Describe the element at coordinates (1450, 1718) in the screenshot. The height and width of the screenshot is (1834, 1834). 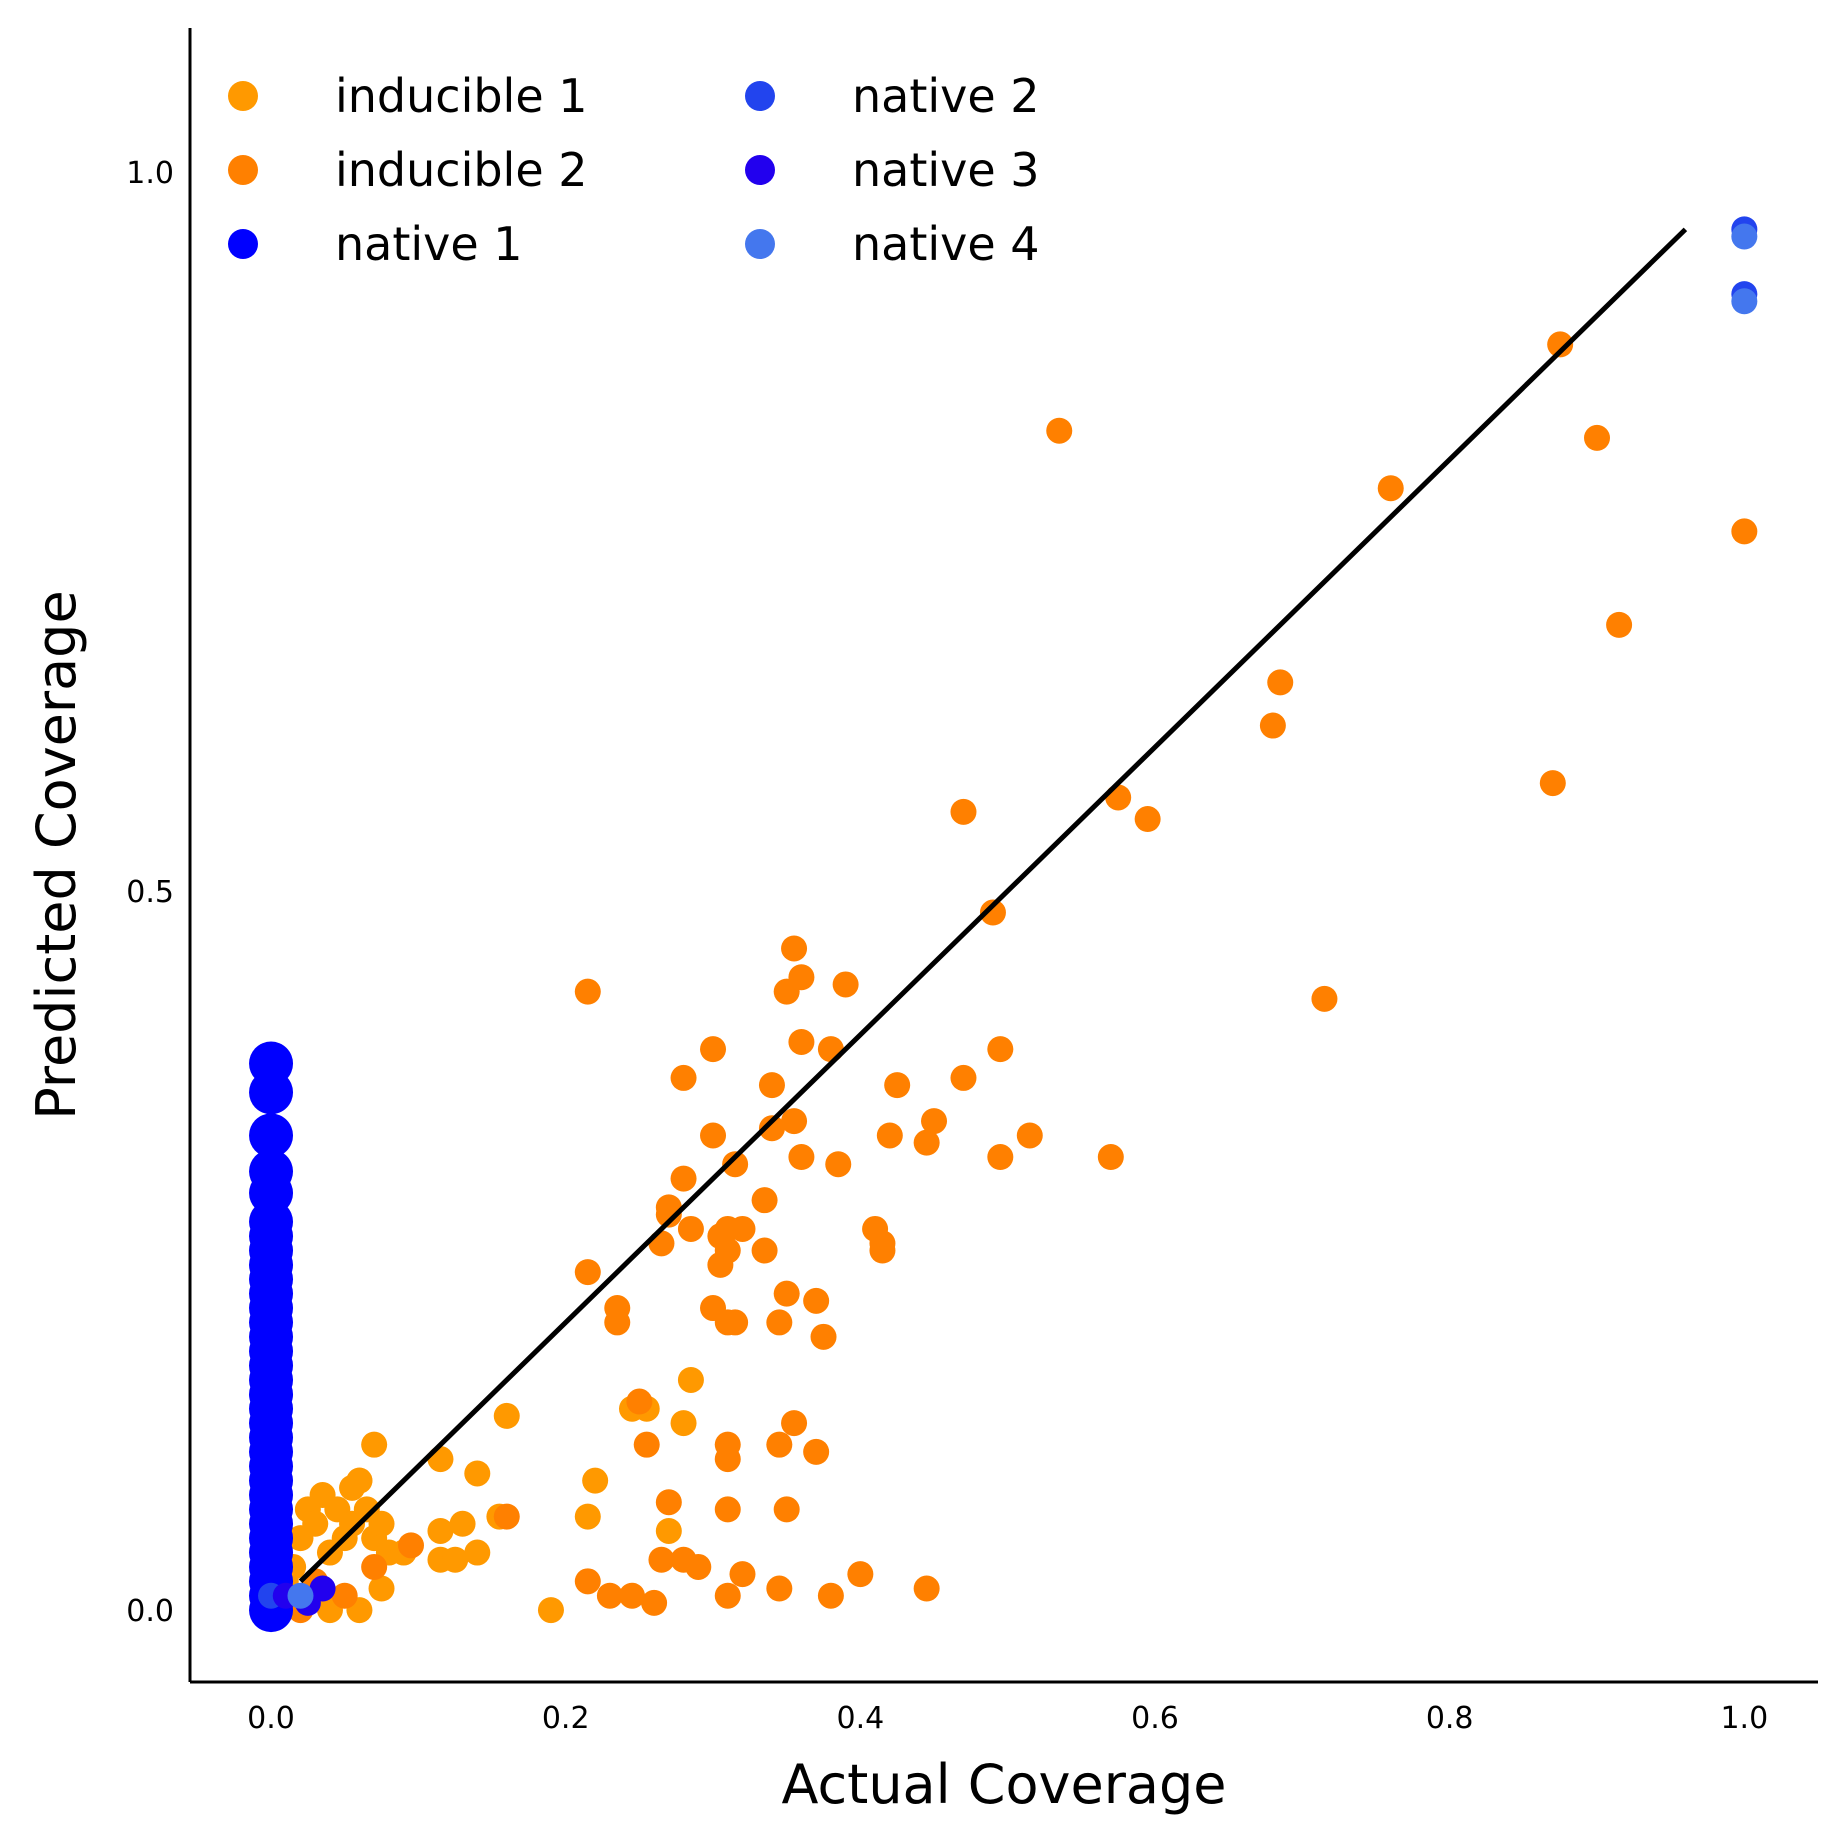
I see `x-tick-label: 0.8` at that location.